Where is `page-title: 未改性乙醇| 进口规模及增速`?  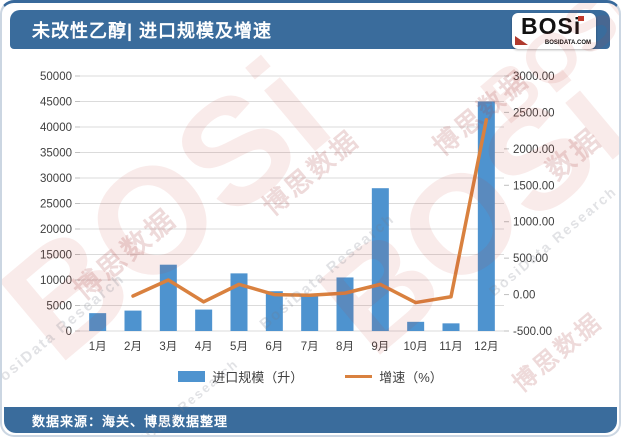 page-title: 未改性乙醇| 进口规模及增速 is located at coordinates (152, 30).